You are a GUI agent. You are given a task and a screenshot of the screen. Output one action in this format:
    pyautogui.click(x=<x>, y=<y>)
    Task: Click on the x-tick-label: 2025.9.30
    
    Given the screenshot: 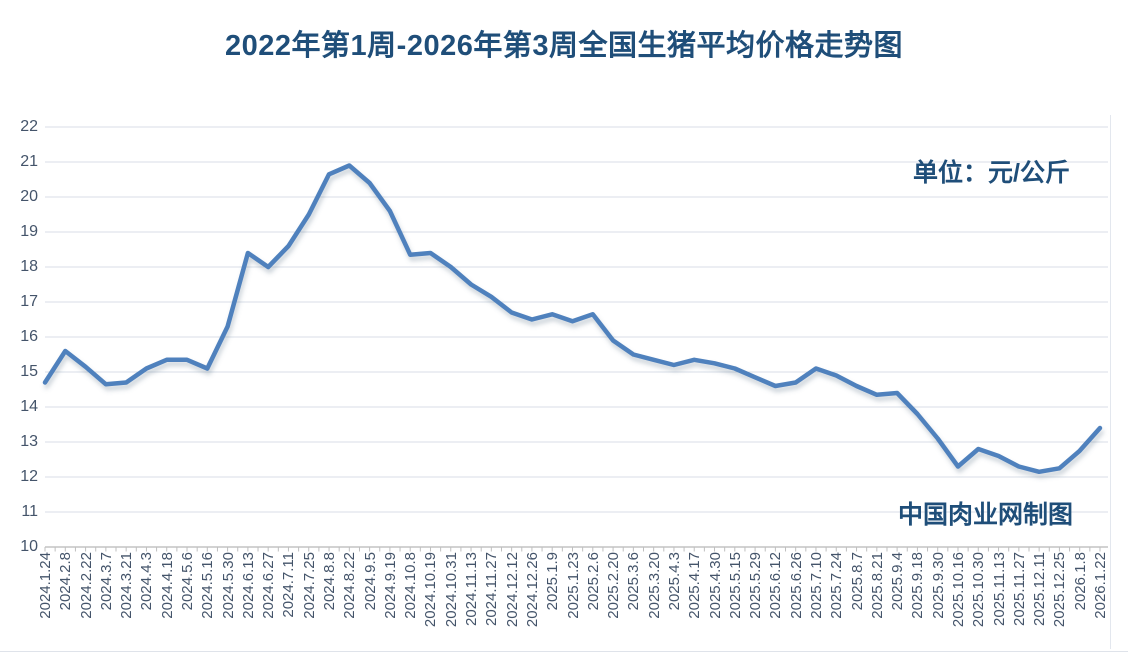 What is the action you would take?
    pyautogui.click(x=938, y=585)
    